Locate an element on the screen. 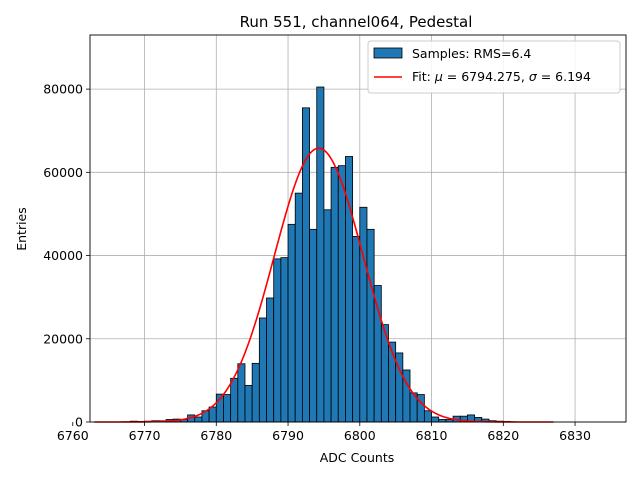 The image size is (640, 480). x-tick-label: 6790 is located at coordinates (288, 435).